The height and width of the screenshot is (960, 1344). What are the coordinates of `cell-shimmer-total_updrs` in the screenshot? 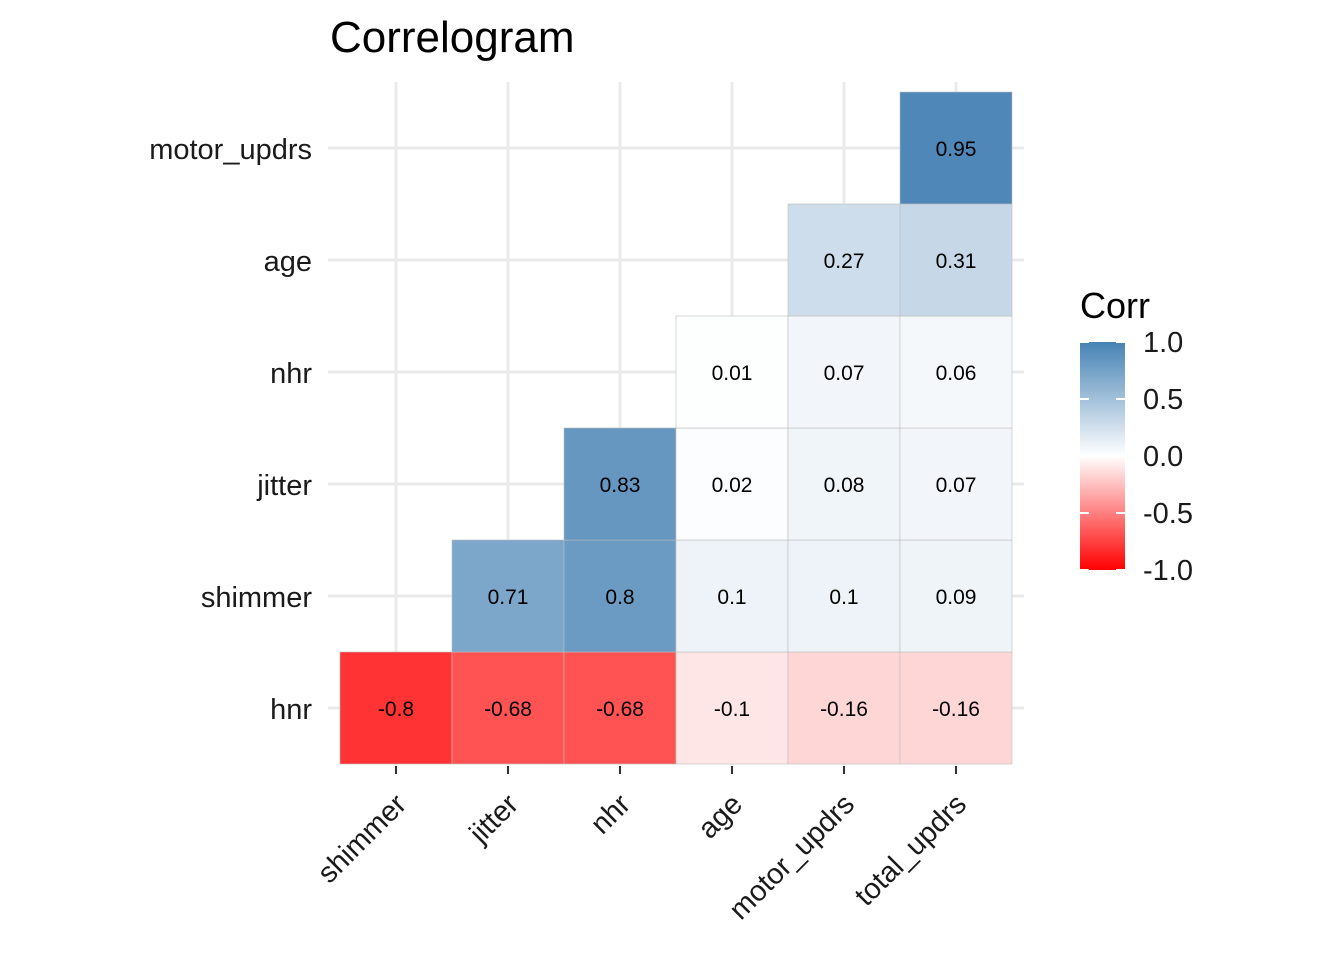 It's located at (956, 596).